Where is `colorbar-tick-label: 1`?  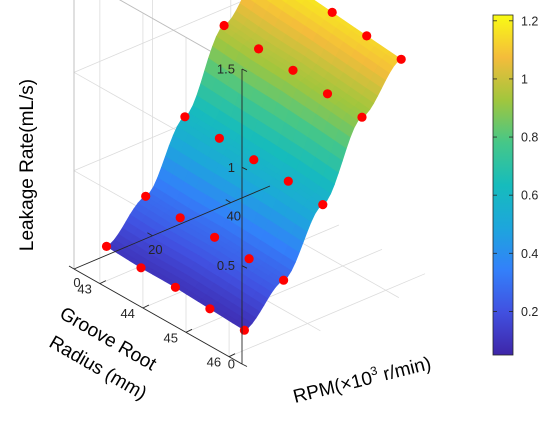
colorbar-tick-label: 1 is located at coordinates (524, 79).